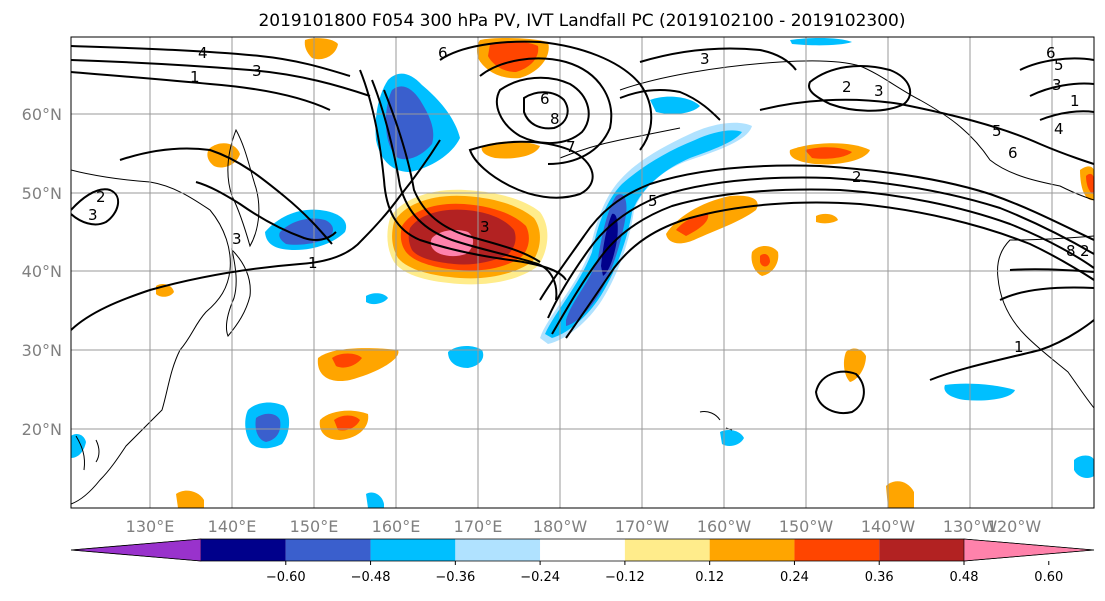 The image size is (1105, 601). What do you see at coordinates (42, 350) in the screenshot?
I see `lat-label: 30°N` at bounding box center [42, 350].